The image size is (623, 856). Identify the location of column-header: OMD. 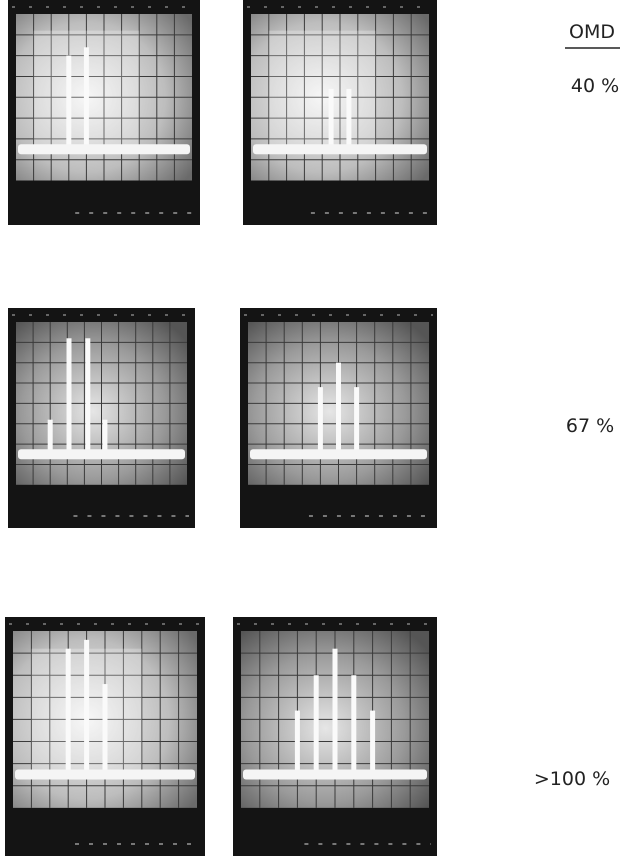
(592, 32).